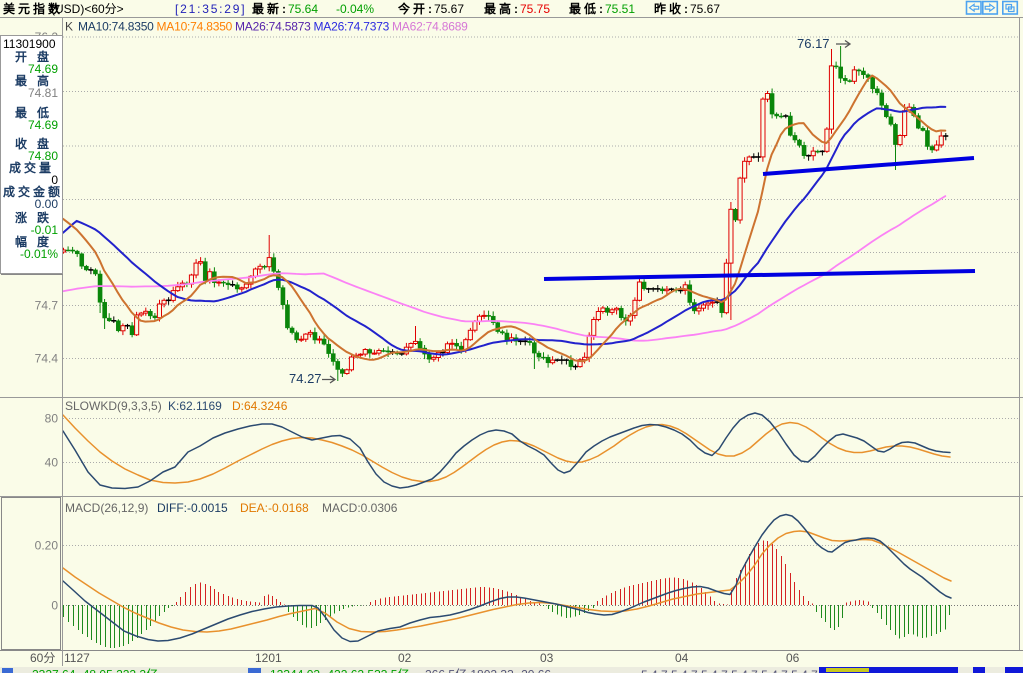  What do you see at coordinates (43, 93) in the screenshot?
I see `svg-text: 74.81` at bounding box center [43, 93].